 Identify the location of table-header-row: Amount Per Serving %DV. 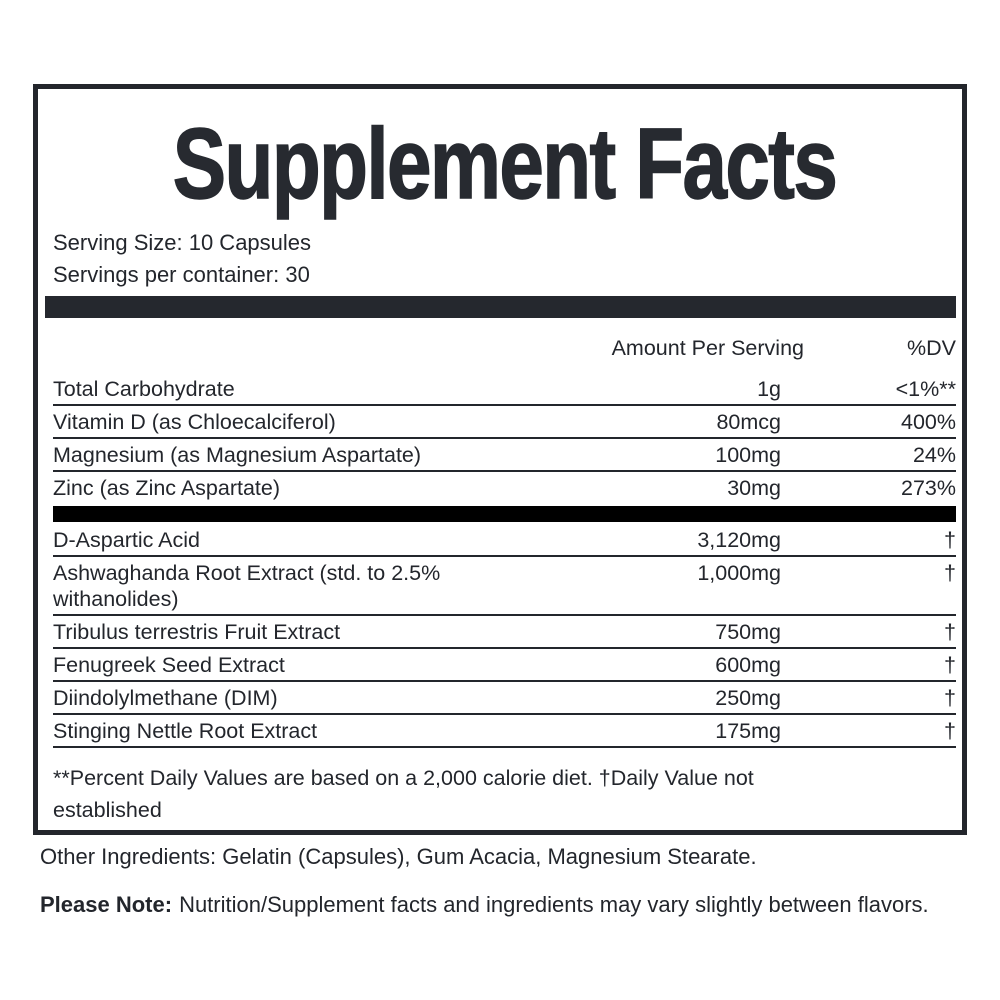
(504, 348).